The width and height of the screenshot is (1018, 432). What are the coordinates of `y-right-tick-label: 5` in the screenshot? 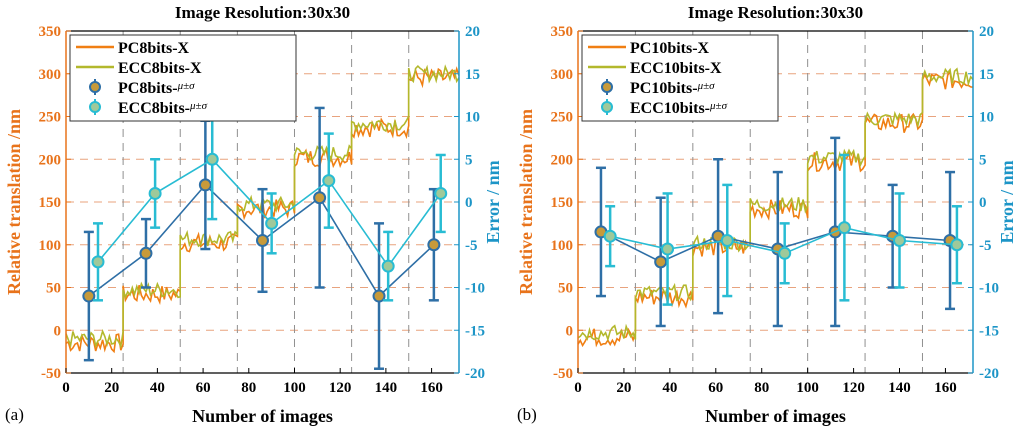 It's located at (469, 160).